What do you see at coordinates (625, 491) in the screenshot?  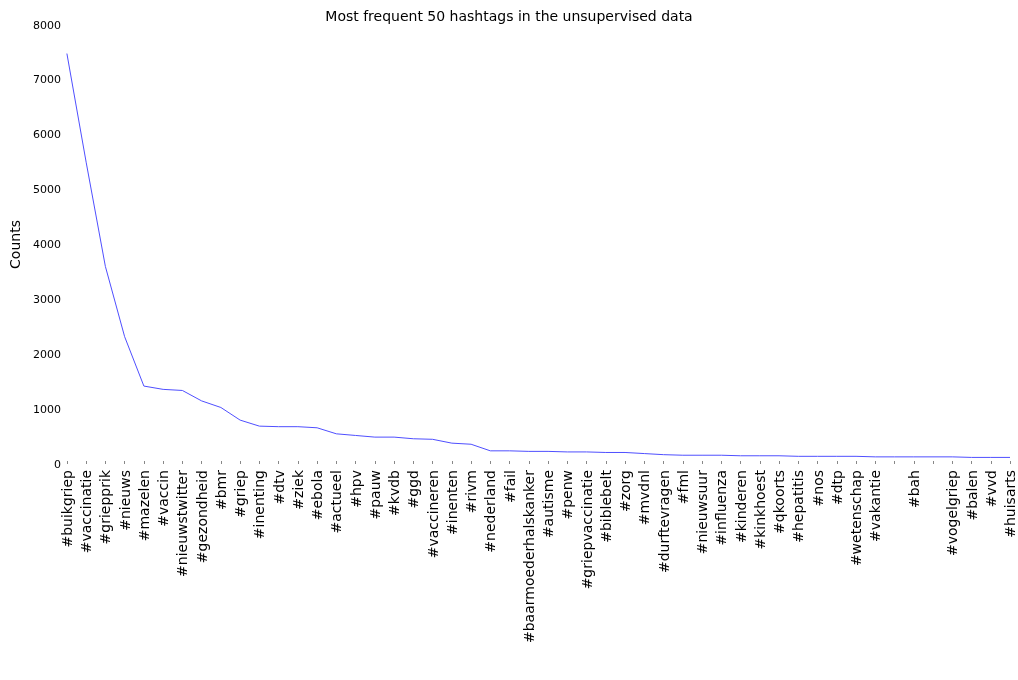 I see `x-tick-label: #zorg` at bounding box center [625, 491].